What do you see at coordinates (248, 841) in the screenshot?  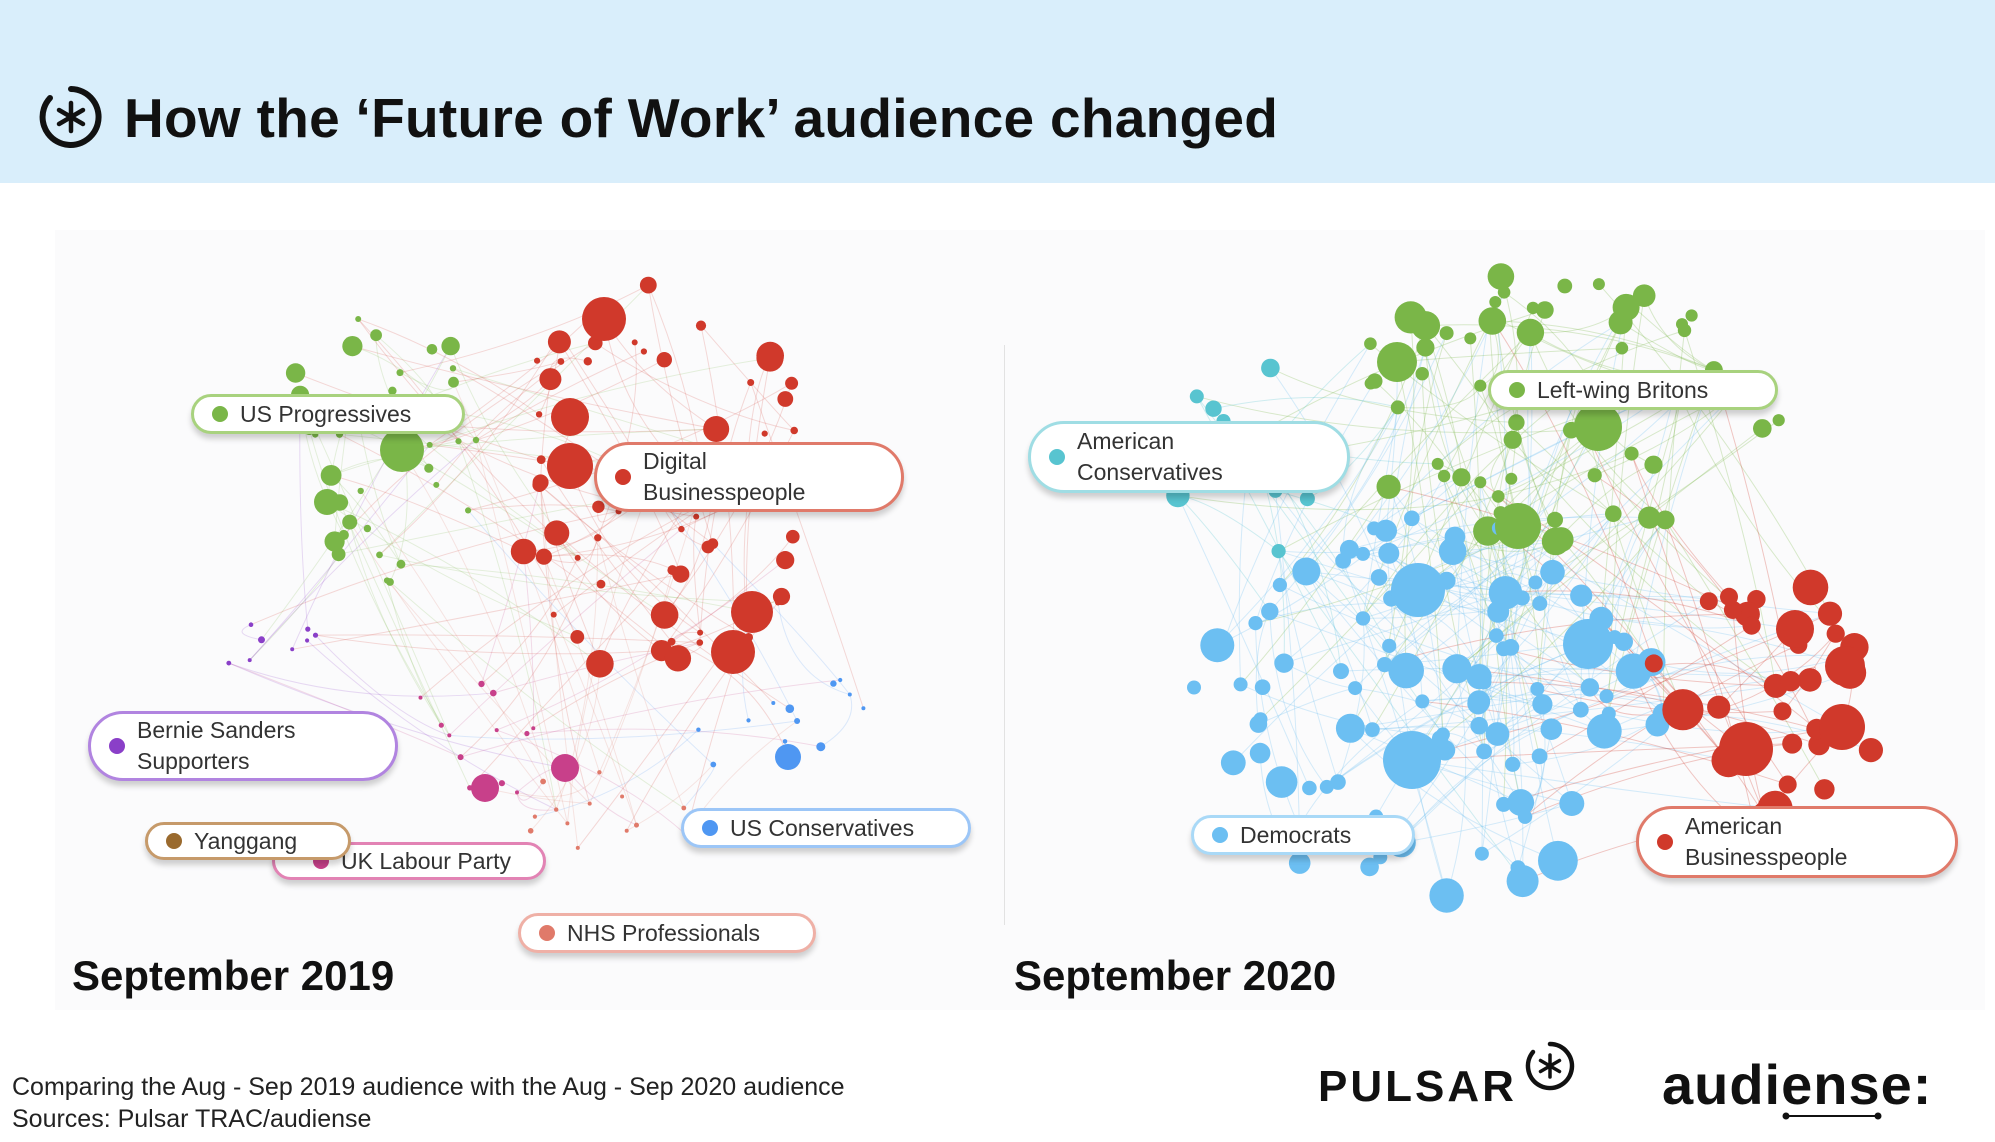 I see `cluster-label-yanggang: Yanggang` at bounding box center [248, 841].